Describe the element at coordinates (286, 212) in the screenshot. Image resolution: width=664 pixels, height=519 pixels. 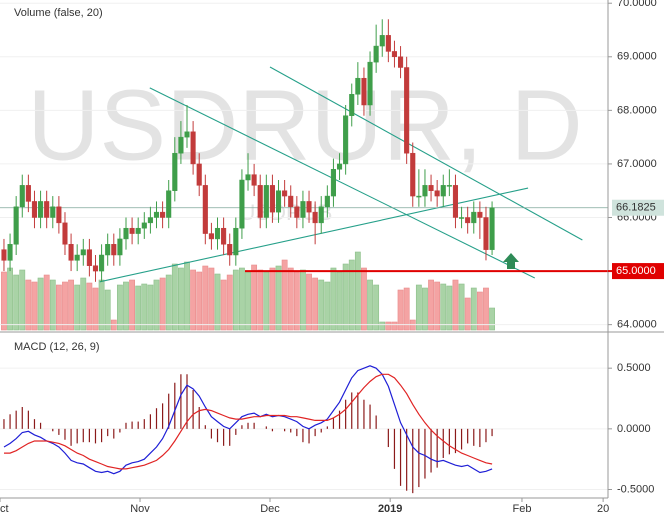
I see `symbol-watermark: USDRUB` at that location.